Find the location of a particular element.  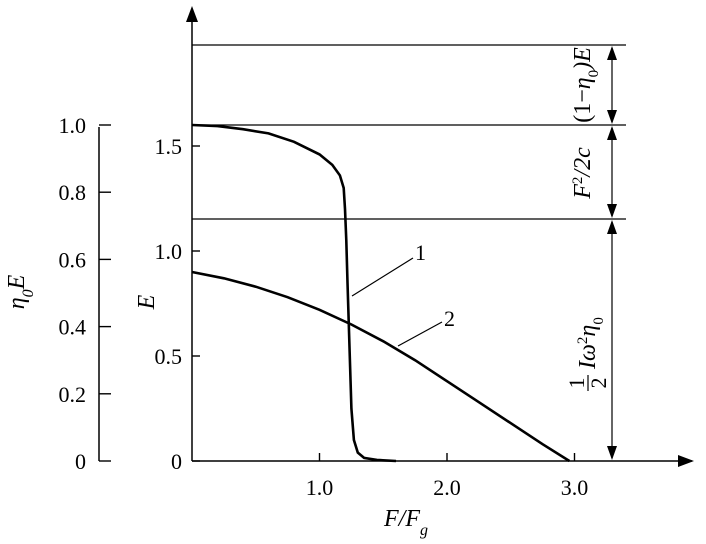

eta-tick-label: 0.2 is located at coordinates (73, 394).